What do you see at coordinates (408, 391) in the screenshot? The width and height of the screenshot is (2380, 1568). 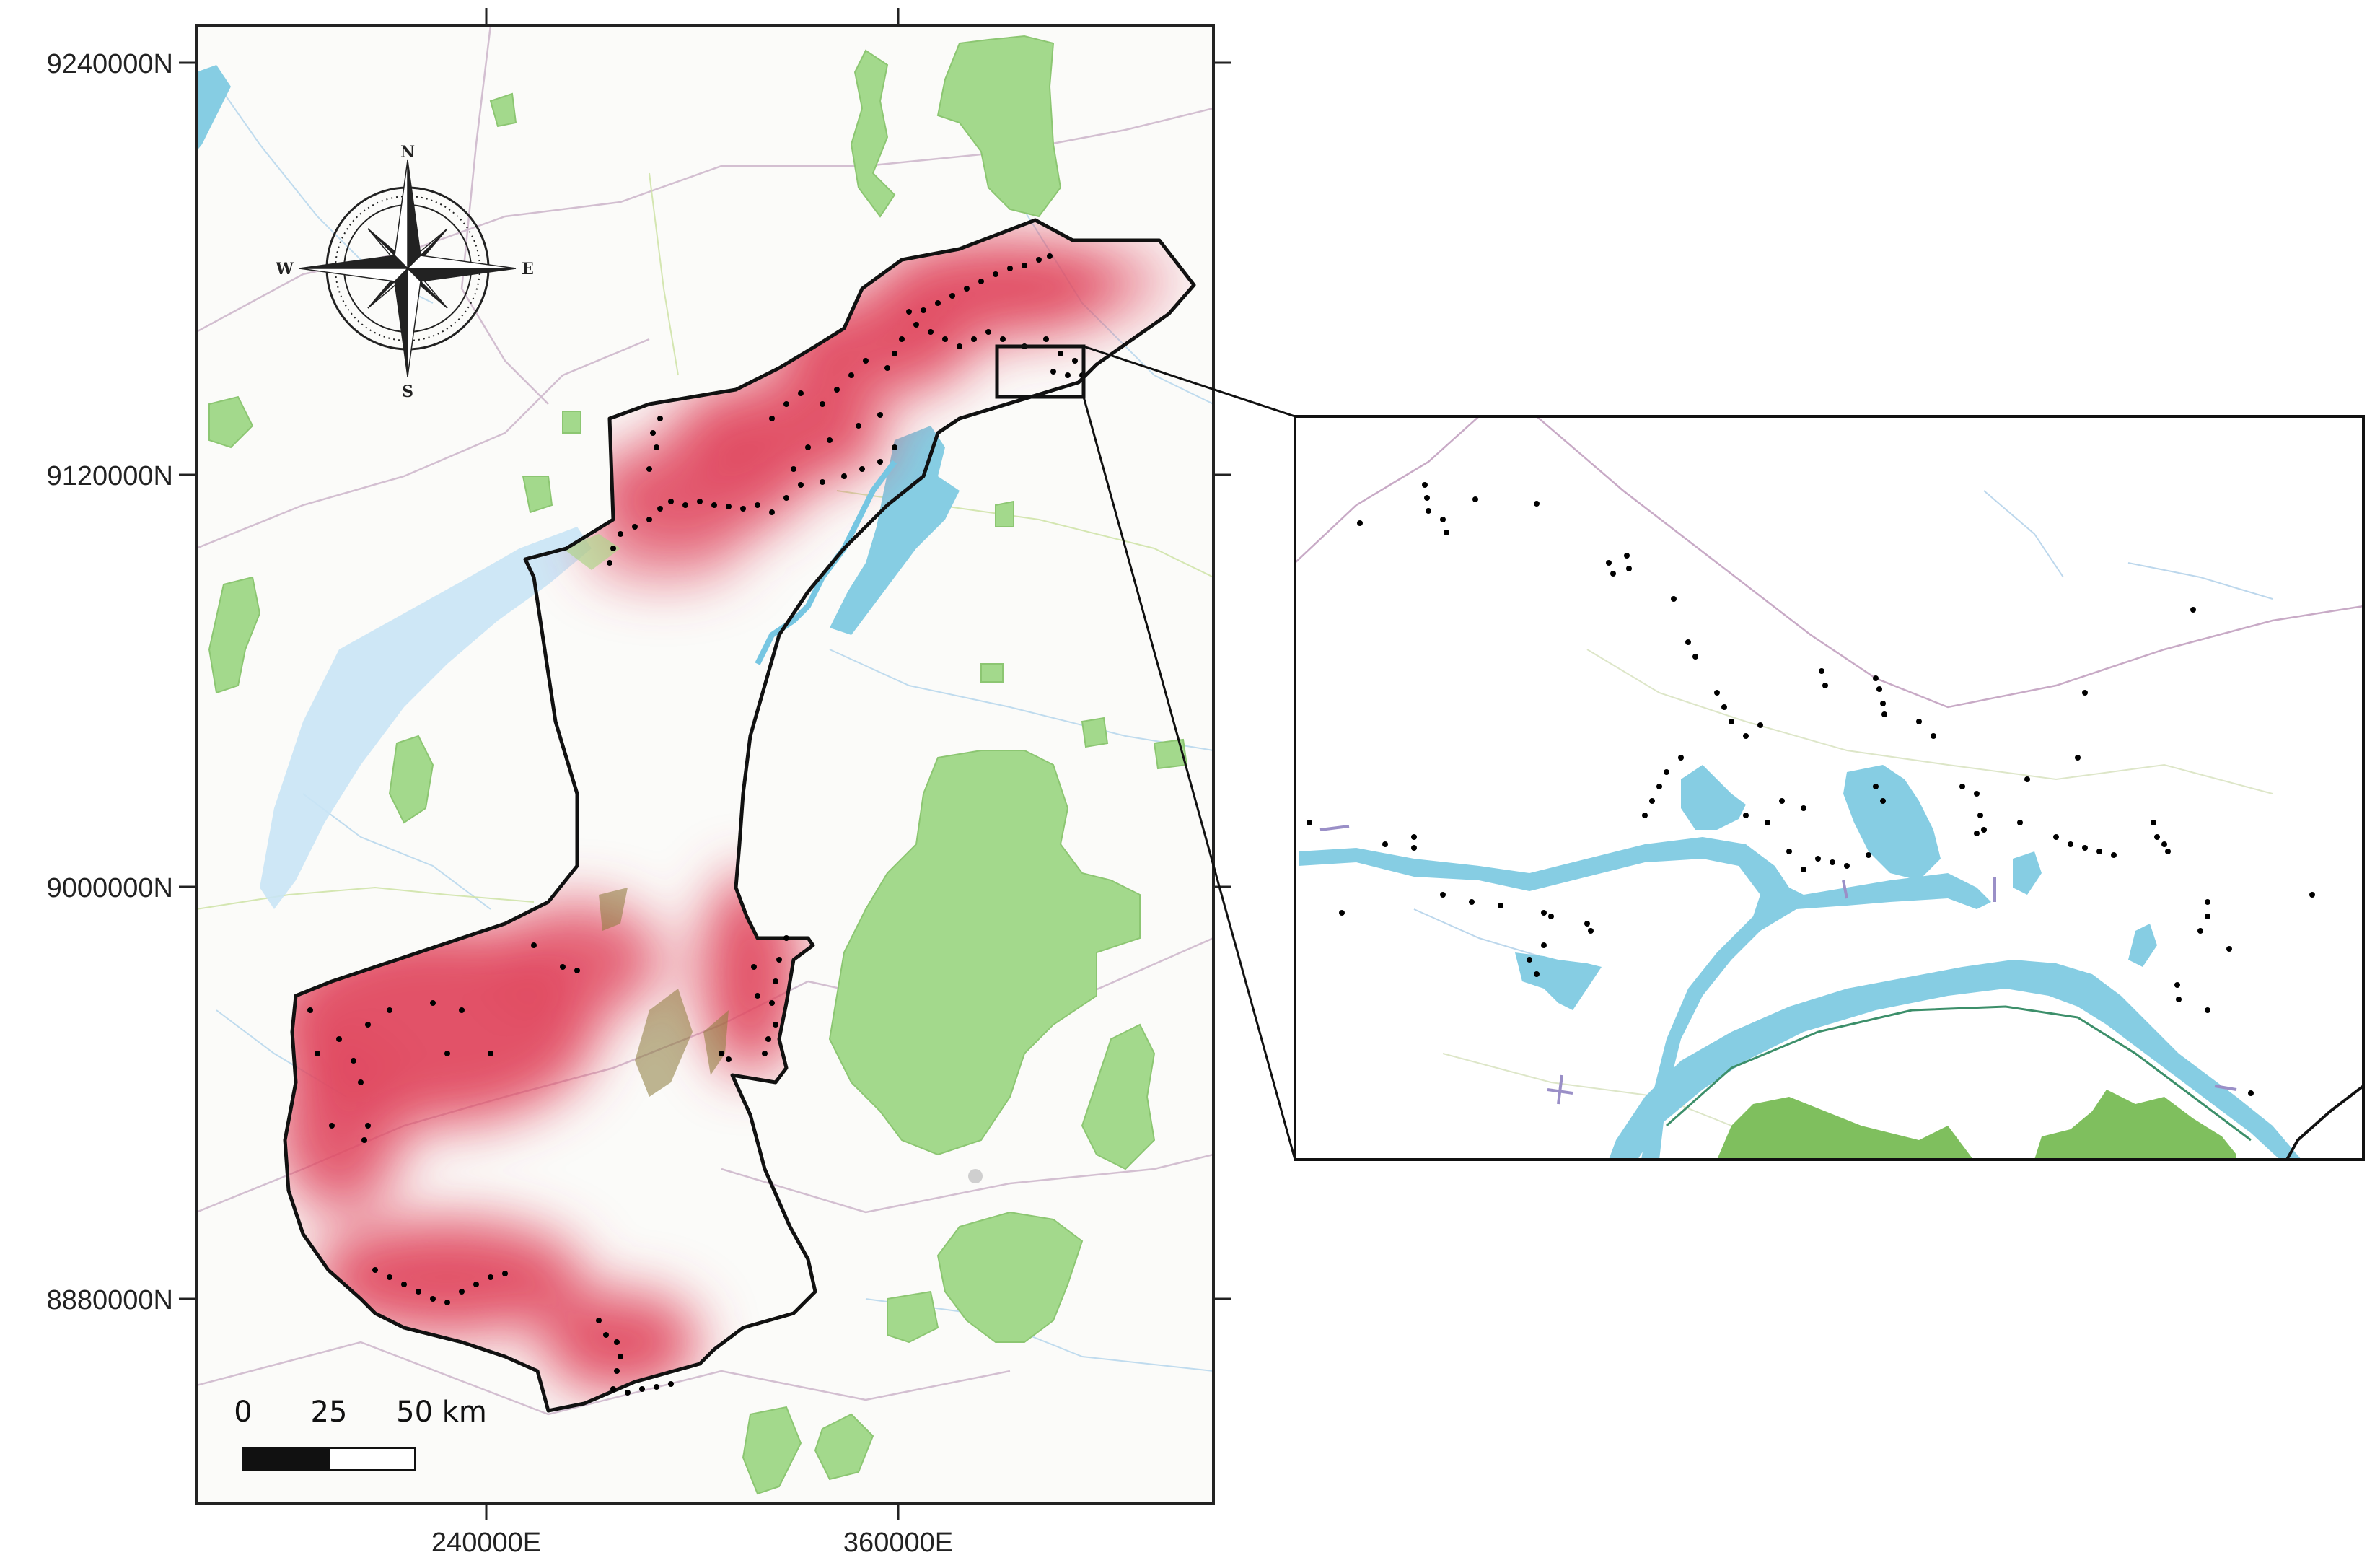 I see `compass-s: S` at bounding box center [408, 391].